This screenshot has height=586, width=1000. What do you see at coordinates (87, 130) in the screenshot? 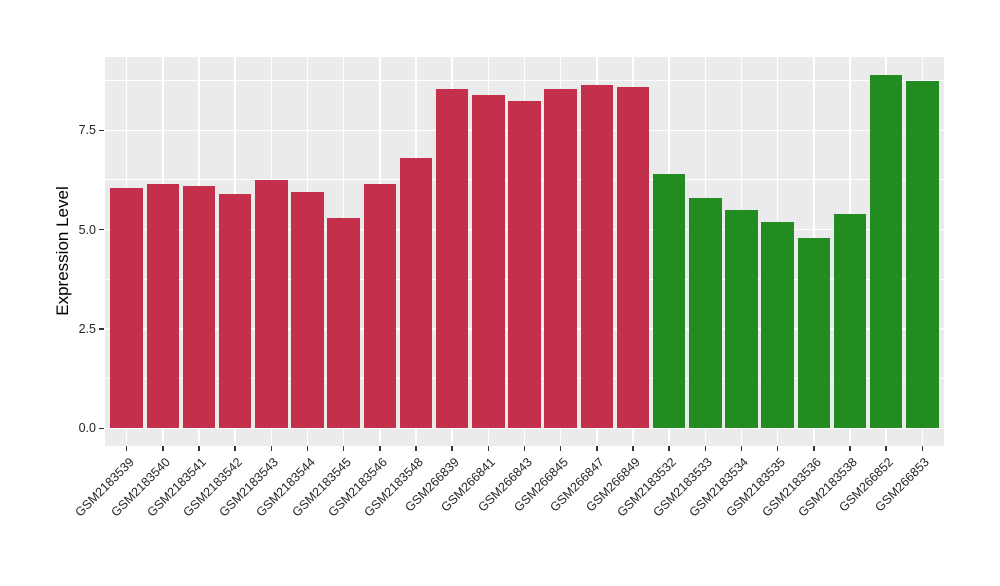
I see `y-tick-label: 7.5` at bounding box center [87, 130].